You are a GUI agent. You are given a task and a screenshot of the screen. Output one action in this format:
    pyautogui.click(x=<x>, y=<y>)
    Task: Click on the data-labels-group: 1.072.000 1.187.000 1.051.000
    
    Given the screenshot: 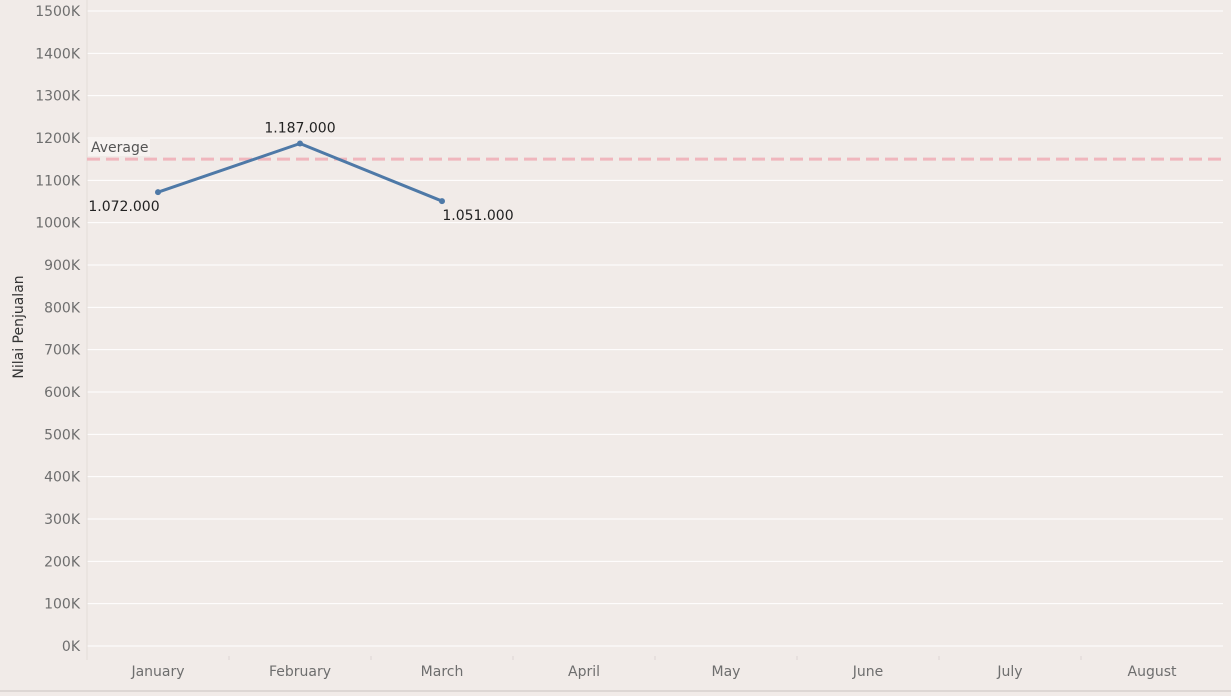 What is the action you would take?
    pyautogui.click(x=300, y=173)
    